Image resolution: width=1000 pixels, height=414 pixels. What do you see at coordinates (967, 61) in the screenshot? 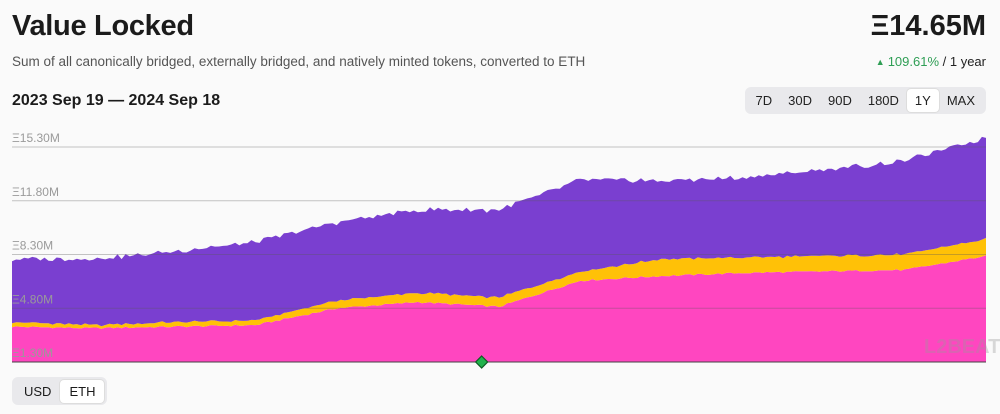
I see `change-period: 1 year` at bounding box center [967, 61].